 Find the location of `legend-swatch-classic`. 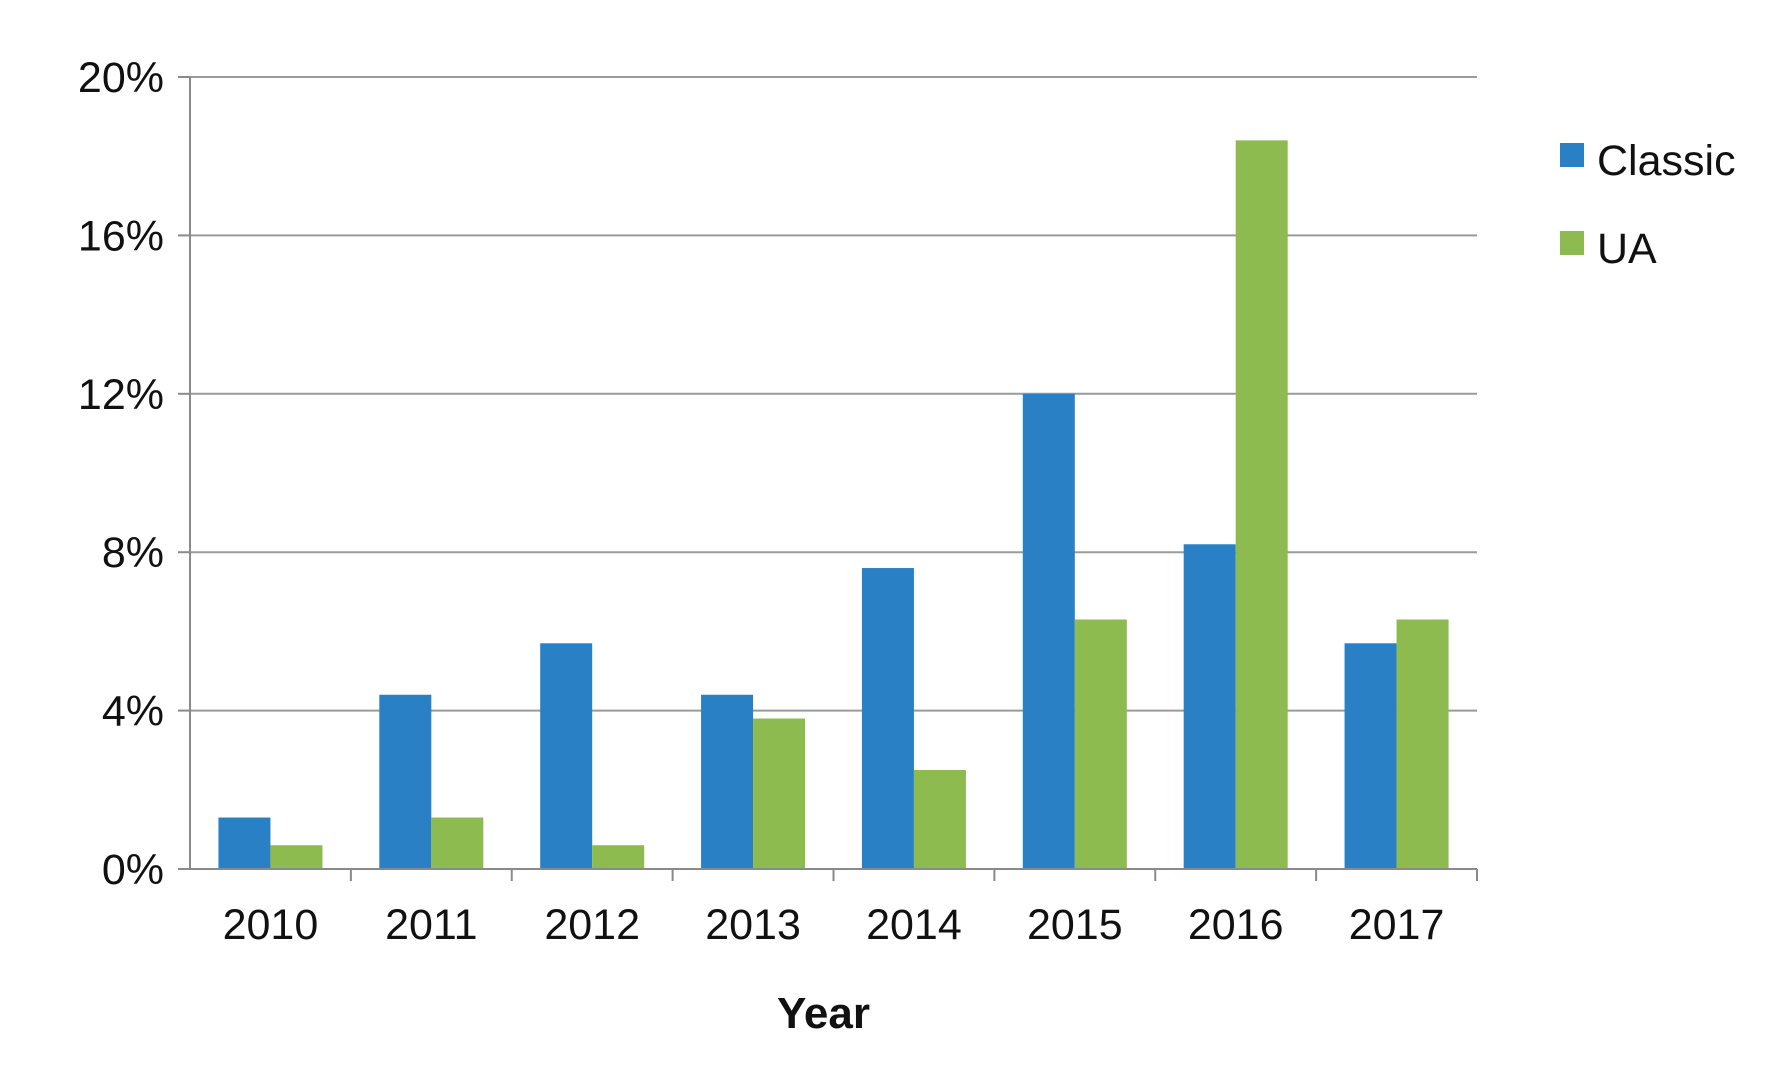

legend-swatch-classic is located at coordinates (1572, 155).